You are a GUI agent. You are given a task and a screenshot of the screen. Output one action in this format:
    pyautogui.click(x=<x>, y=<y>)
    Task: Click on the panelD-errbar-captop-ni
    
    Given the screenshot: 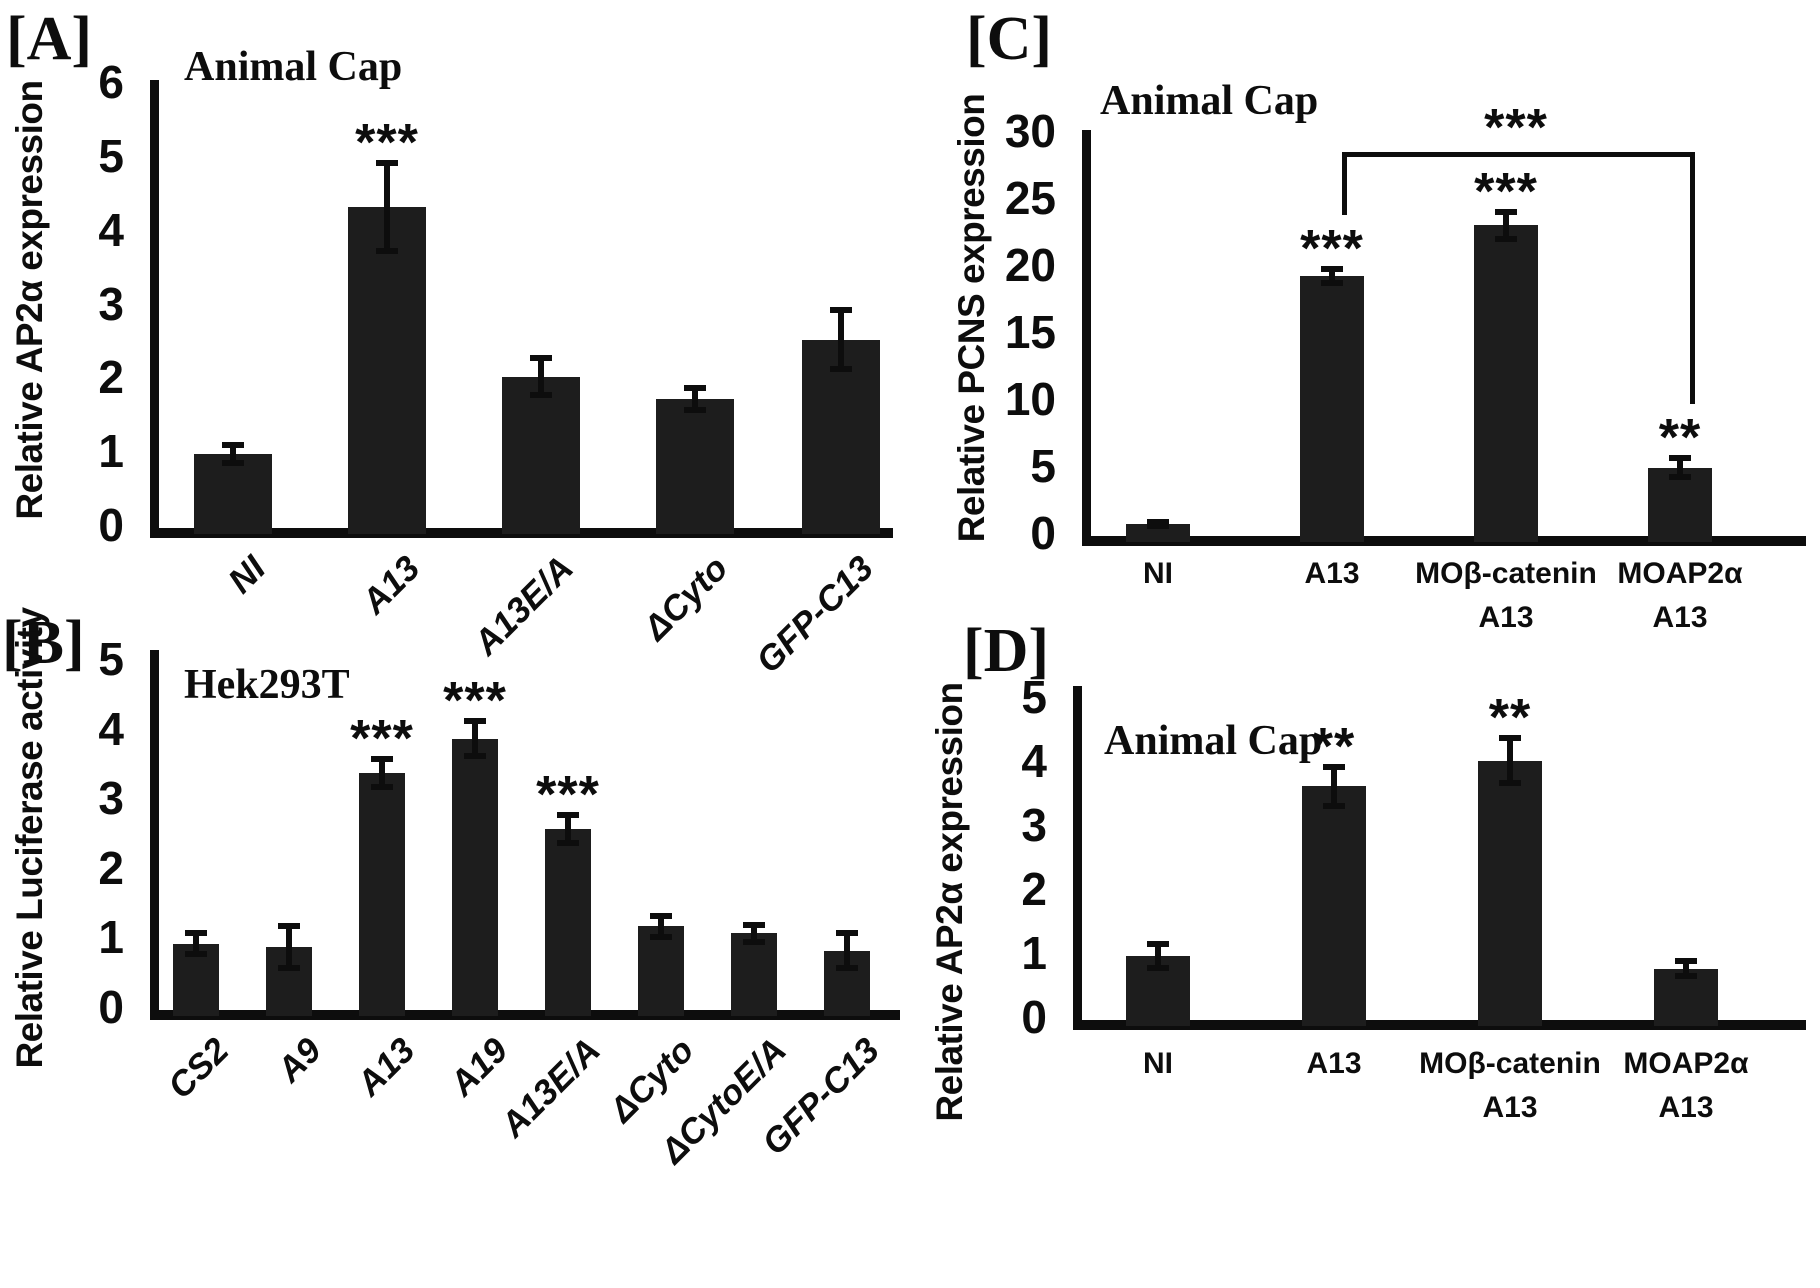 What is the action you would take?
    pyautogui.click(x=1158, y=944)
    